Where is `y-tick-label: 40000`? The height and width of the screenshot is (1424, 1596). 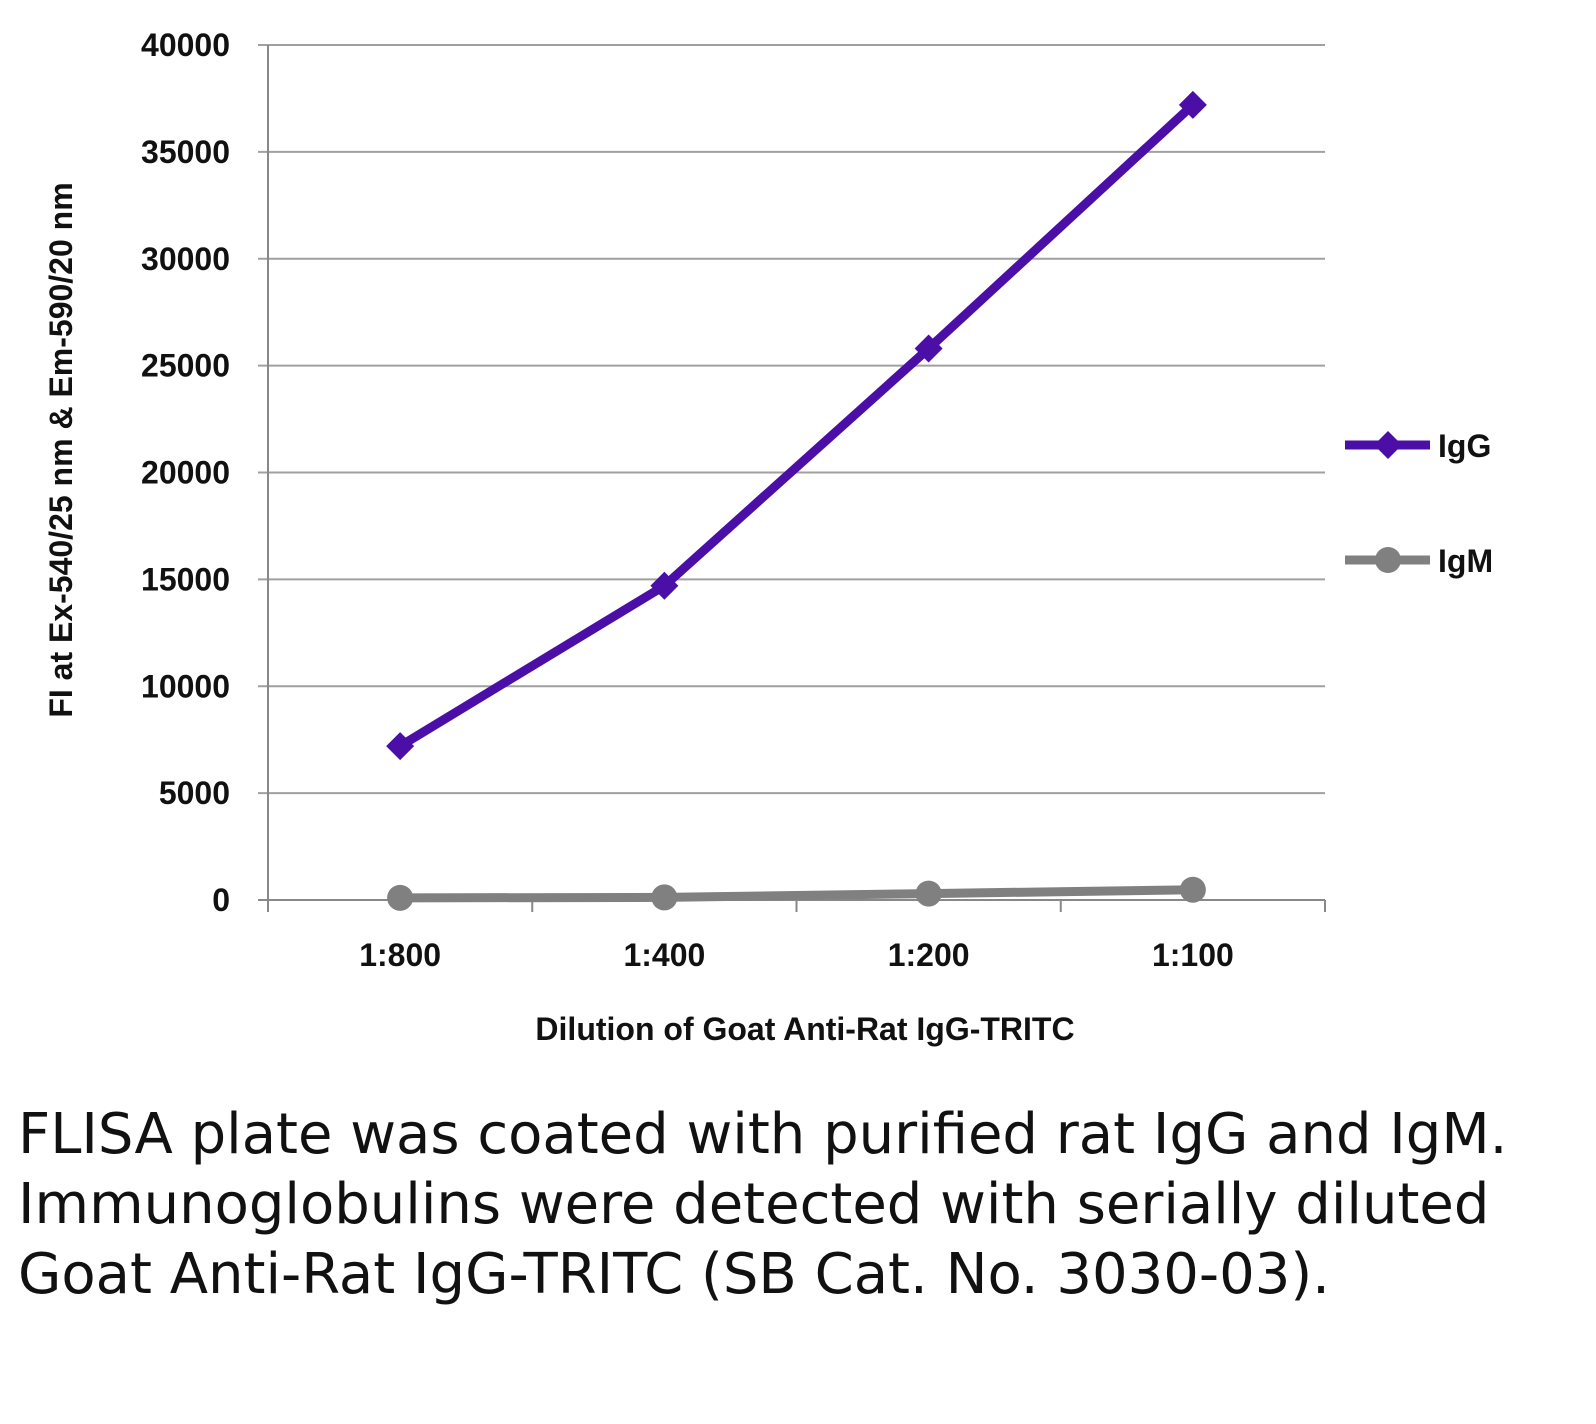 y-tick-label: 40000 is located at coordinates (185, 45).